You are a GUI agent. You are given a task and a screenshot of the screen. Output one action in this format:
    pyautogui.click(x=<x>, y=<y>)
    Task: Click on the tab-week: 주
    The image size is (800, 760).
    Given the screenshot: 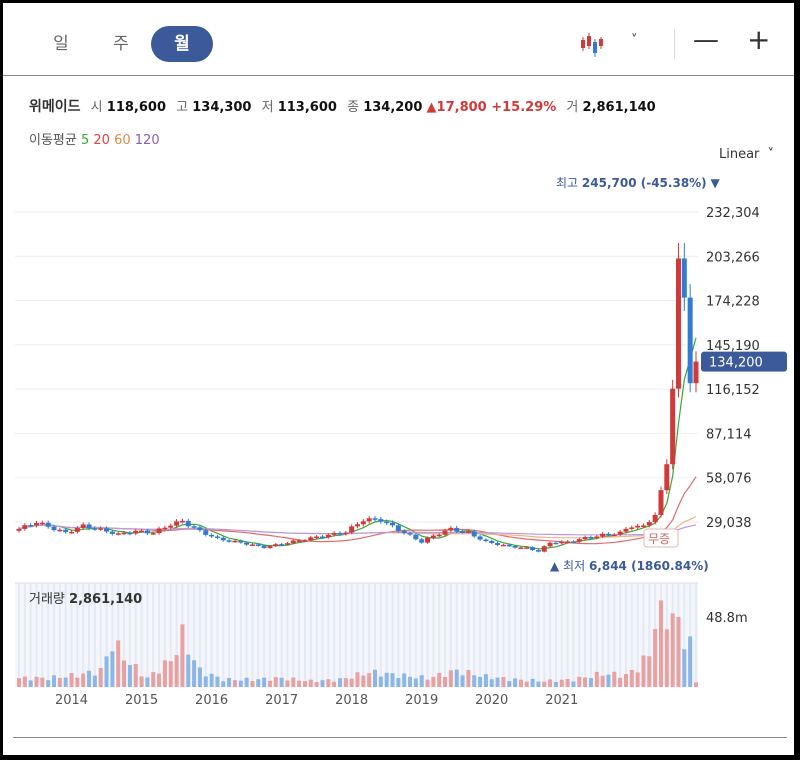 What is the action you would take?
    pyautogui.click(x=121, y=44)
    